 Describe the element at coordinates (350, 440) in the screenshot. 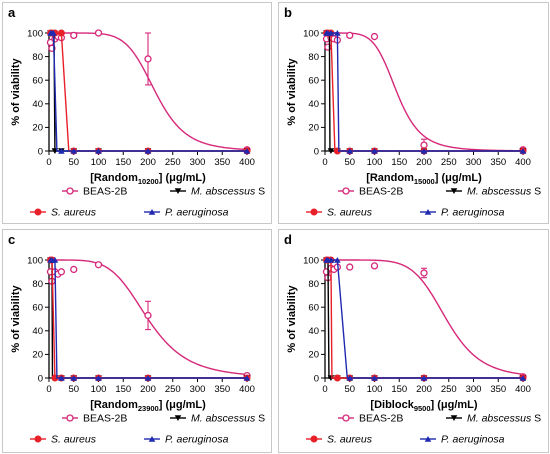

I see `legend-label-saureus: S. aureus` at that location.